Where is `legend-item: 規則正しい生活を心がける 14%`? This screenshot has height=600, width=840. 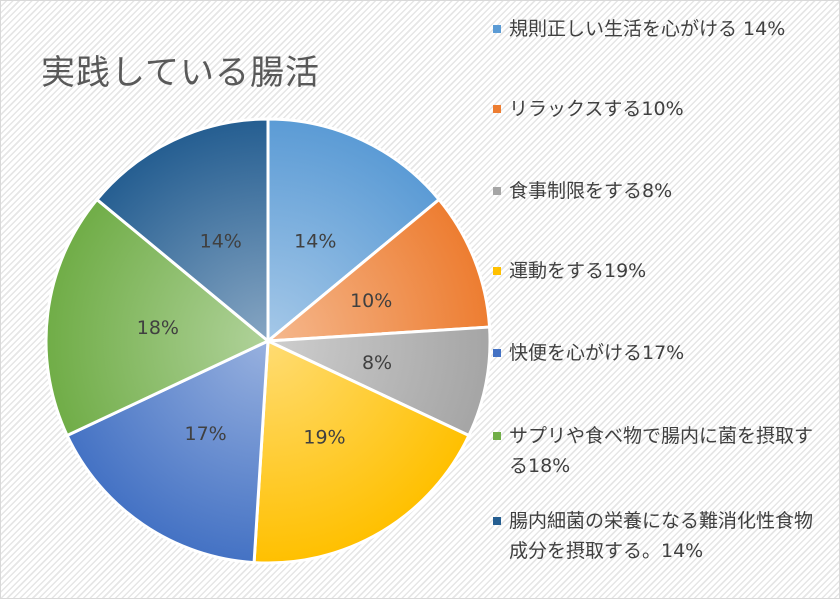 legend-item: 規則正しい生活を心がける 14% is located at coordinates (653, 29).